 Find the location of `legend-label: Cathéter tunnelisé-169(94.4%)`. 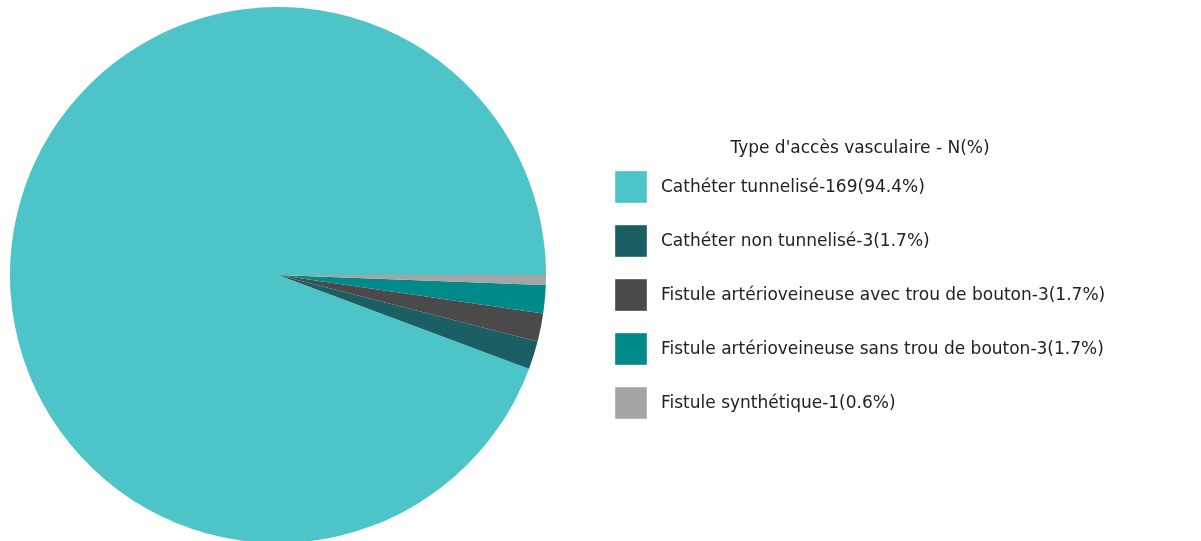

legend-label: Cathéter tunnelisé-169(94.4%) is located at coordinates (793, 186).